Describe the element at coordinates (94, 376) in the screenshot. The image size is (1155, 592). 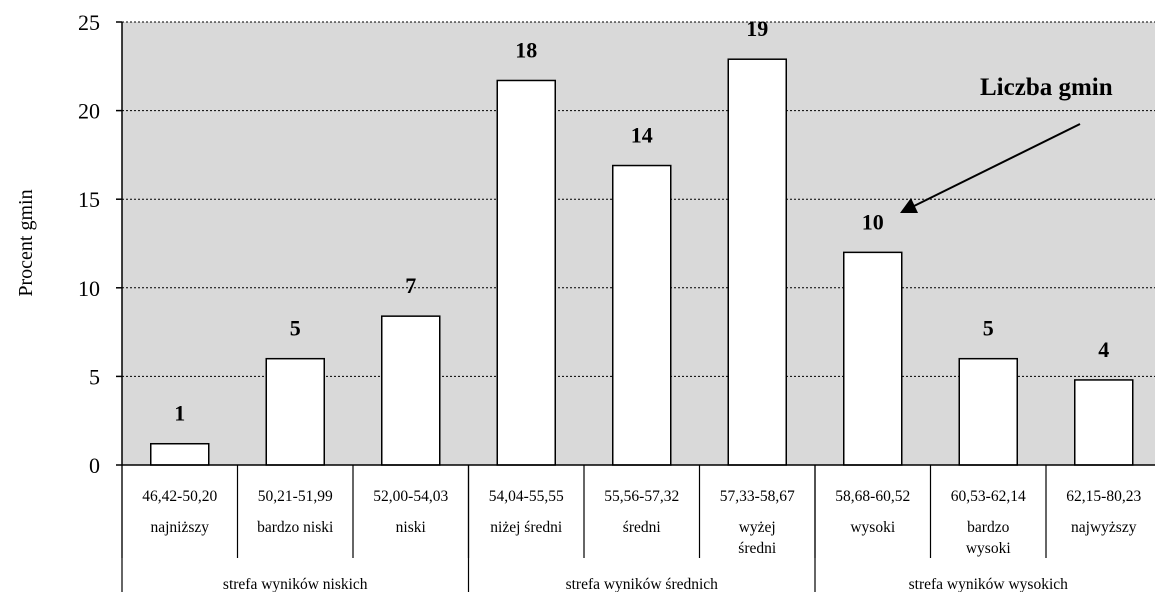
I see `y-tick-label: 5` at that location.